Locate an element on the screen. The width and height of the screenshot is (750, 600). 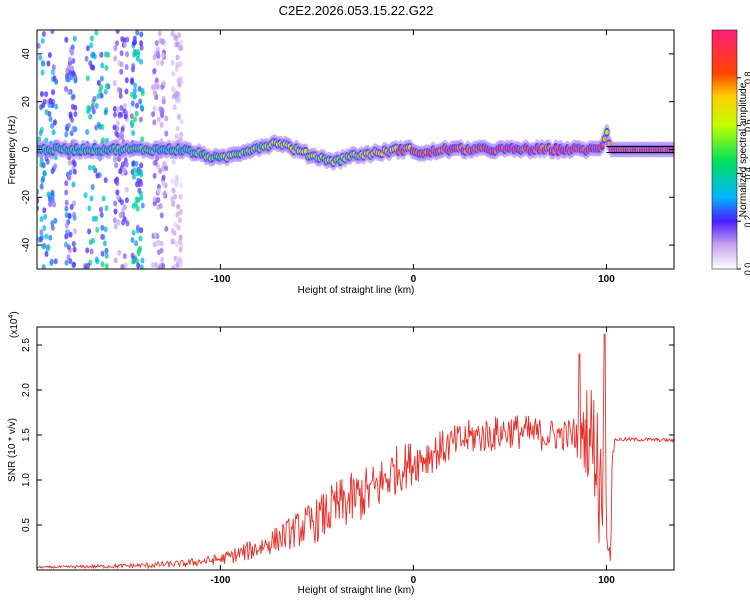
y-tick-label: 0.5 is located at coordinates (26, 525).